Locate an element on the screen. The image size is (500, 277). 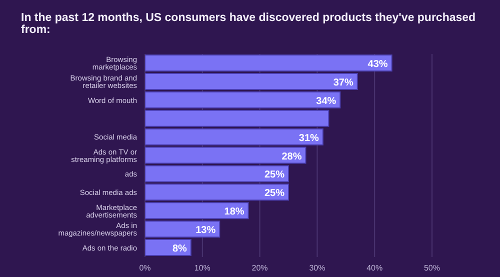
data-label: 43% is located at coordinates (378, 64).